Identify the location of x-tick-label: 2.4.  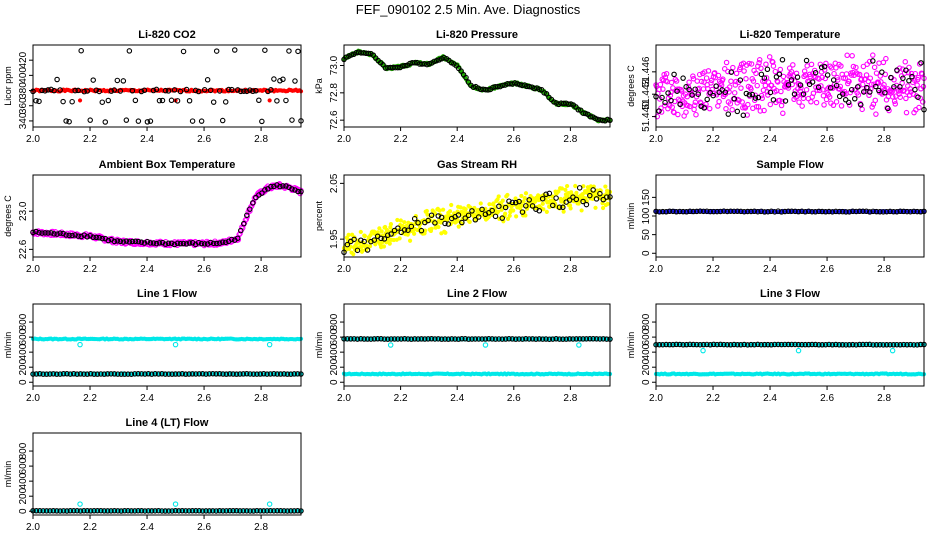
(147, 398).